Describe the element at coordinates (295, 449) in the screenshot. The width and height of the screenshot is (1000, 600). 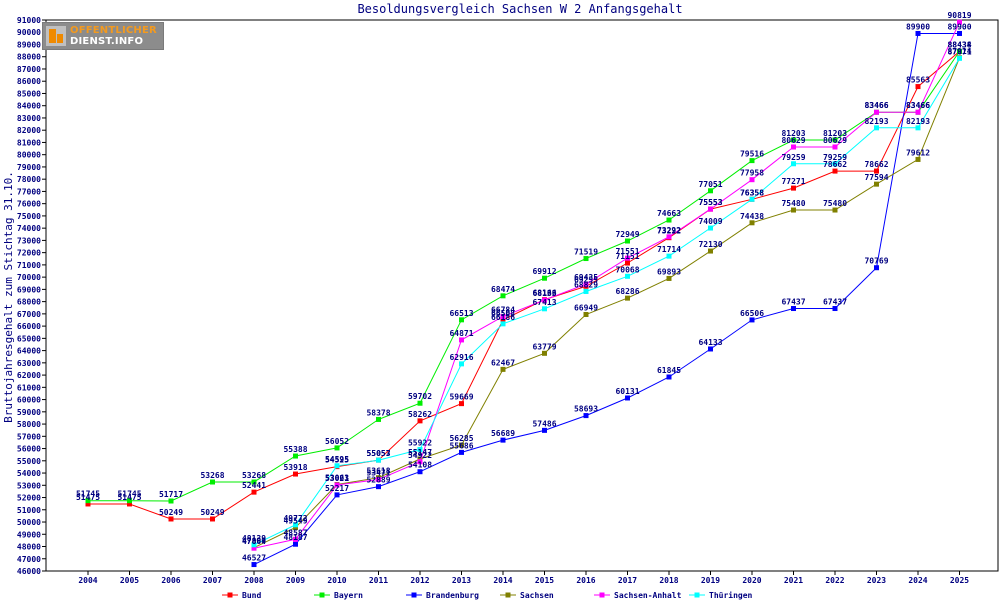
I see `data-label: 55388` at that location.